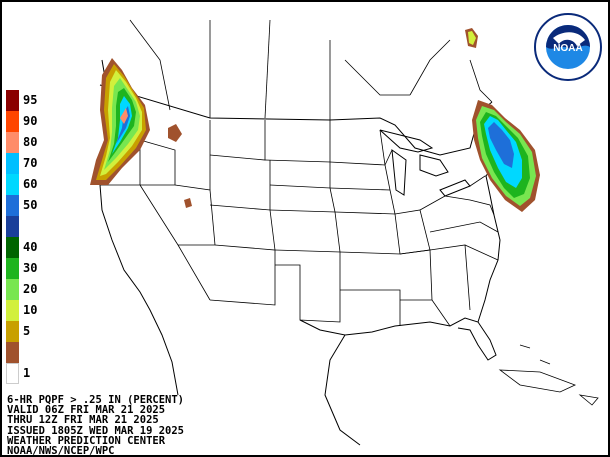 This screenshot has width=610, height=457. What do you see at coordinates (398, 381) in the screenshot?
I see `gulf-coastline` at bounding box center [398, 381].